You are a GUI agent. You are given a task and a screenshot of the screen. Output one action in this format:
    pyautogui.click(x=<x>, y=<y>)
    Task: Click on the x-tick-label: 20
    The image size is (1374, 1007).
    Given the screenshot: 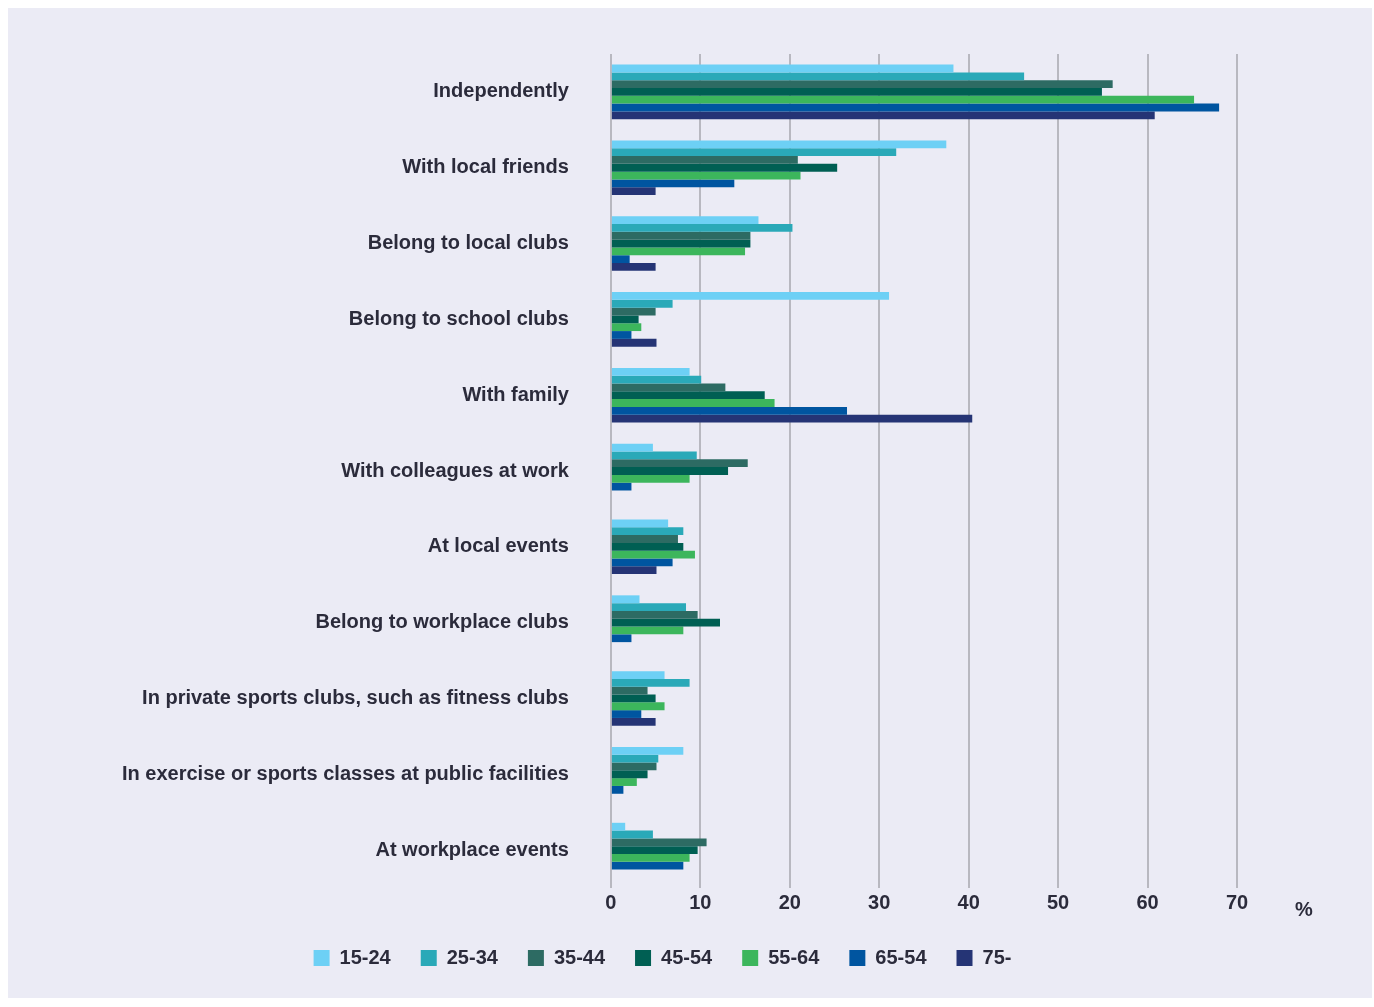 What is the action you would take?
    pyautogui.click(x=789, y=901)
    